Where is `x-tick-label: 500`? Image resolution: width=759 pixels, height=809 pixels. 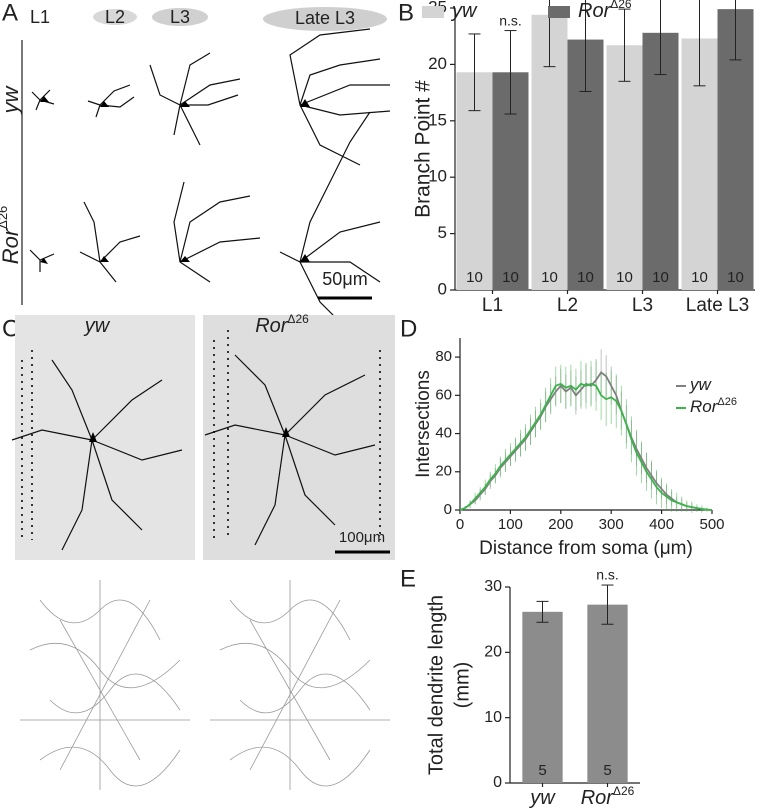 x-tick-label: 500 is located at coordinates (711, 524).